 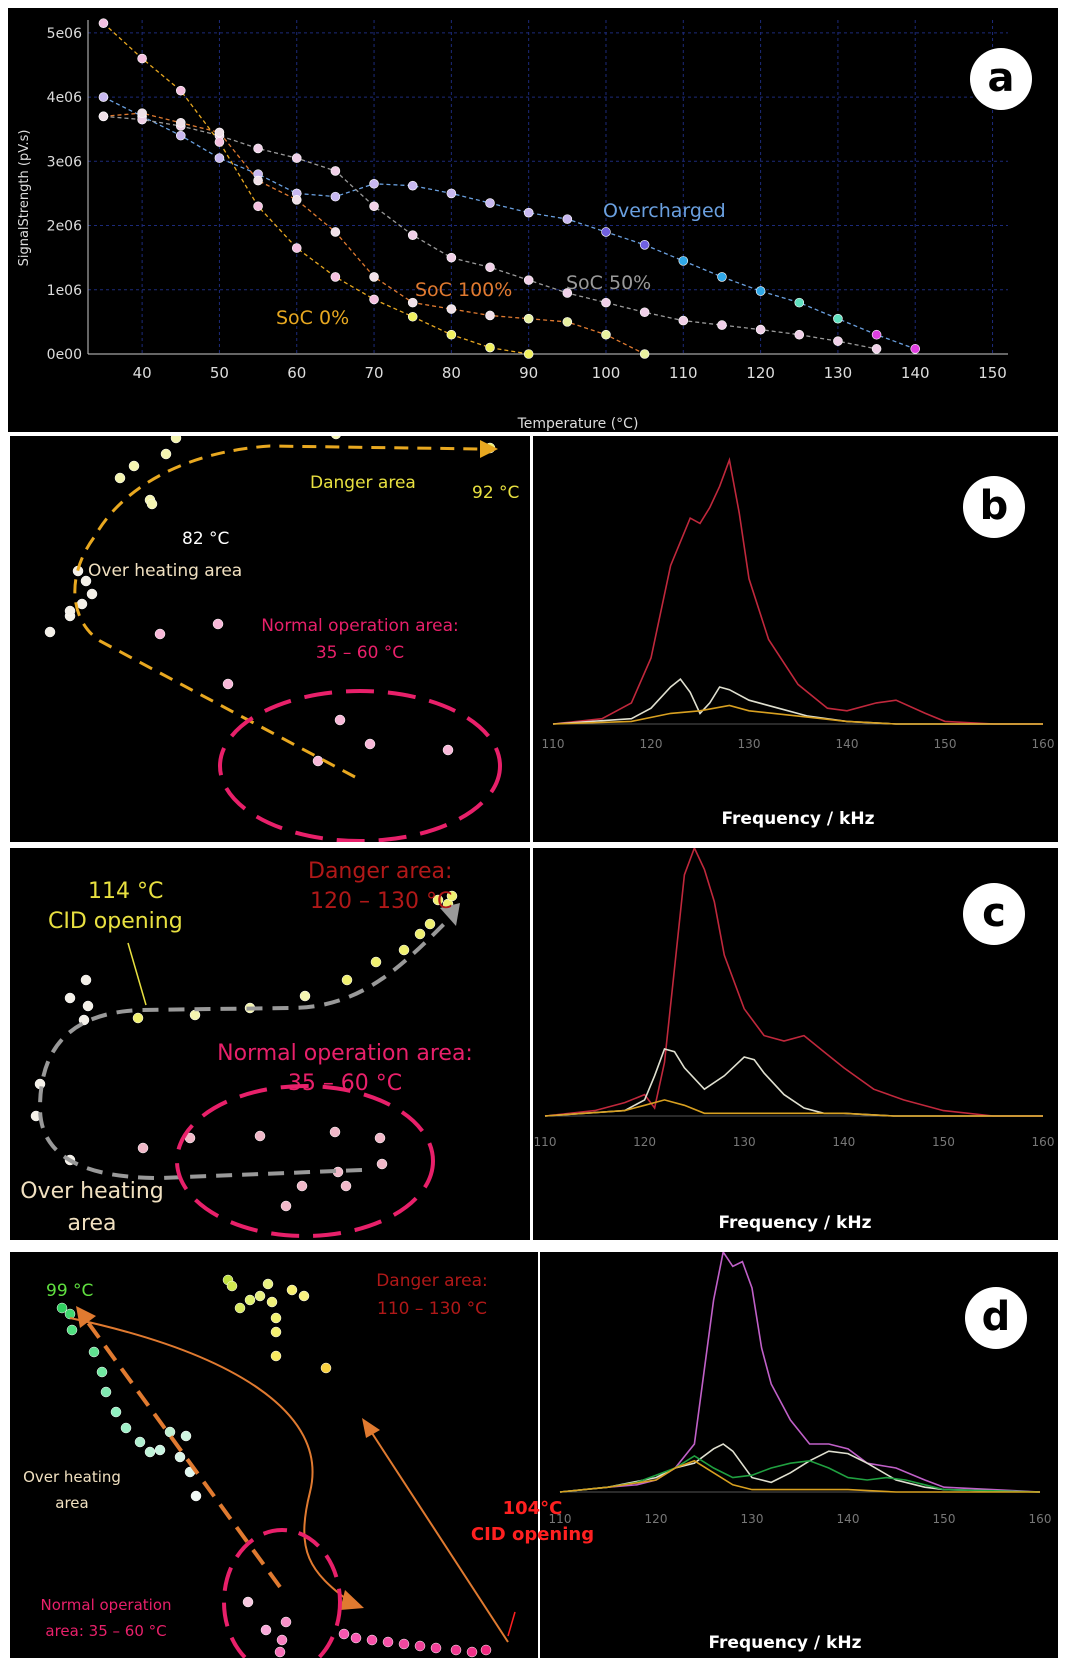 I want to click on temp-92-label: 92 °C, so click(x=495, y=493).